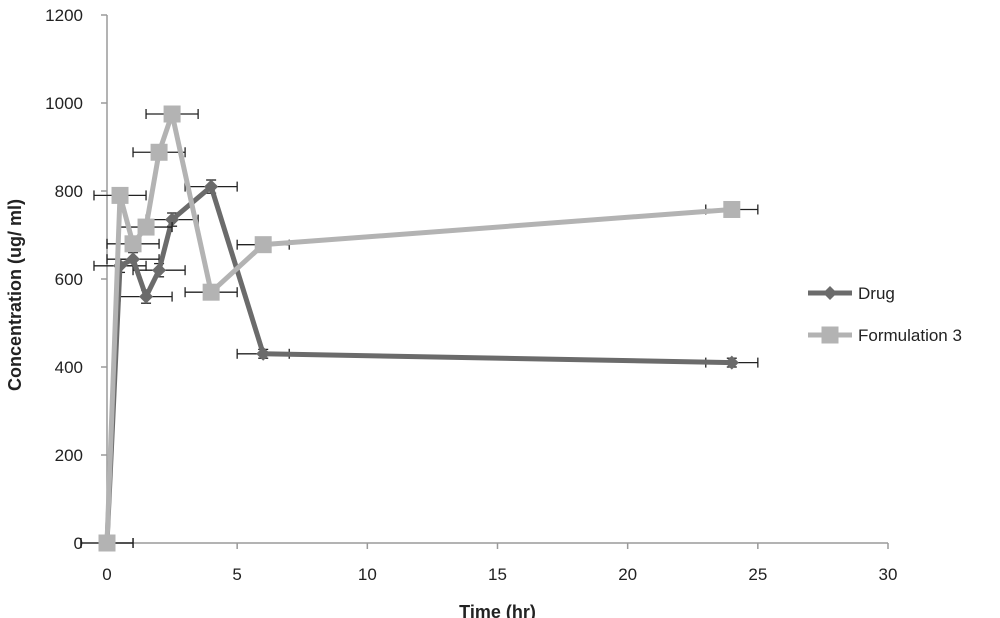 This screenshot has width=1000, height=618. I want to click on y-tick-label: 600, so click(69, 279).